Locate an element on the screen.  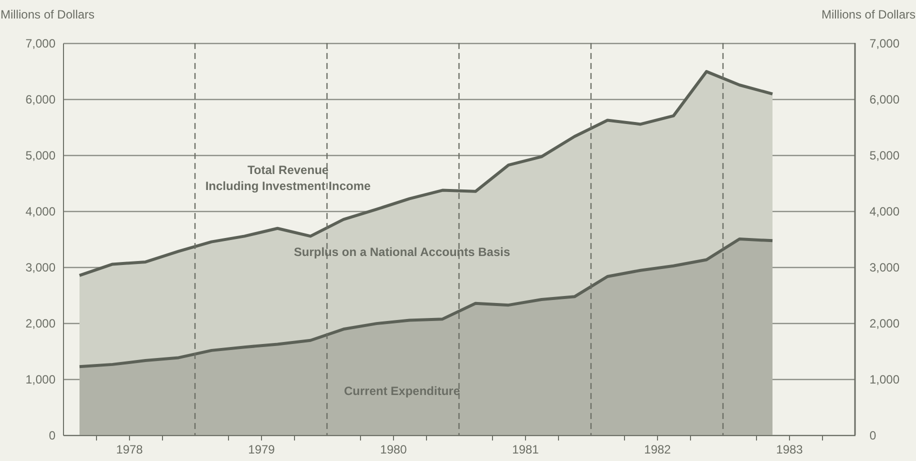
y-tick-label: 0 is located at coordinates (52, 435).